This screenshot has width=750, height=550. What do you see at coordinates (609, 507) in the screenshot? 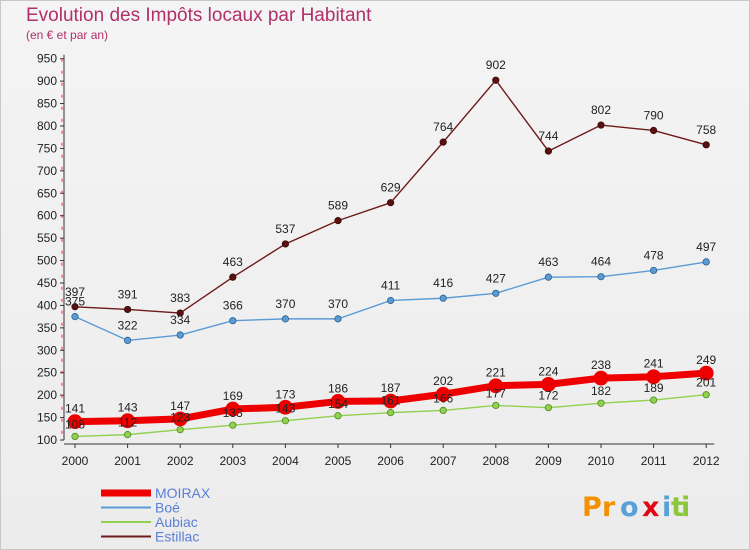
I see `logo-letter: r` at bounding box center [609, 507].